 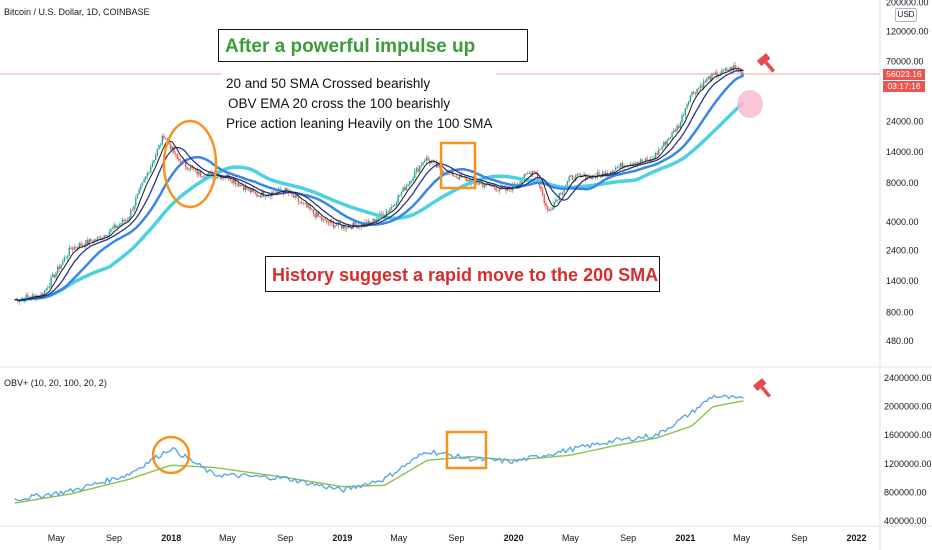 What do you see at coordinates (902, 222) in the screenshot?
I see `price-tick-label: 4000.00` at bounding box center [902, 222].